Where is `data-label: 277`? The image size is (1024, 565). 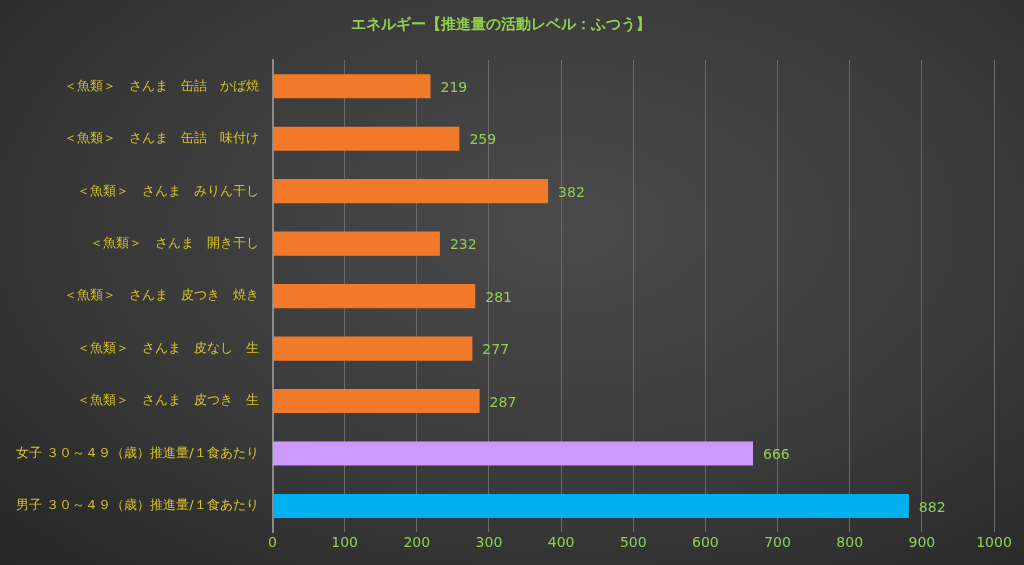 data-label: 277 is located at coordinates (496, 349).